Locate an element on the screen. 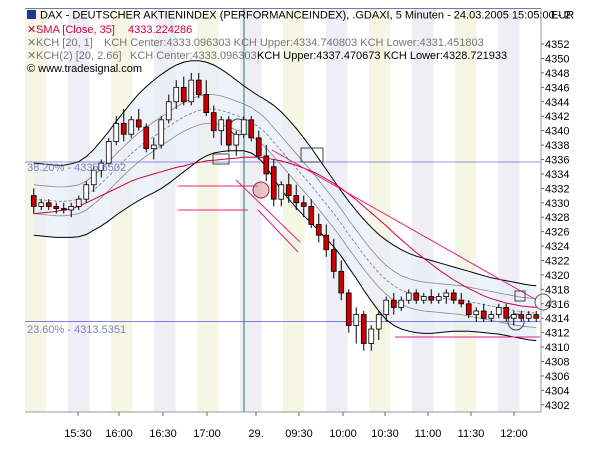  y-tick-label: 4302 is located at coordinates (557, 406).